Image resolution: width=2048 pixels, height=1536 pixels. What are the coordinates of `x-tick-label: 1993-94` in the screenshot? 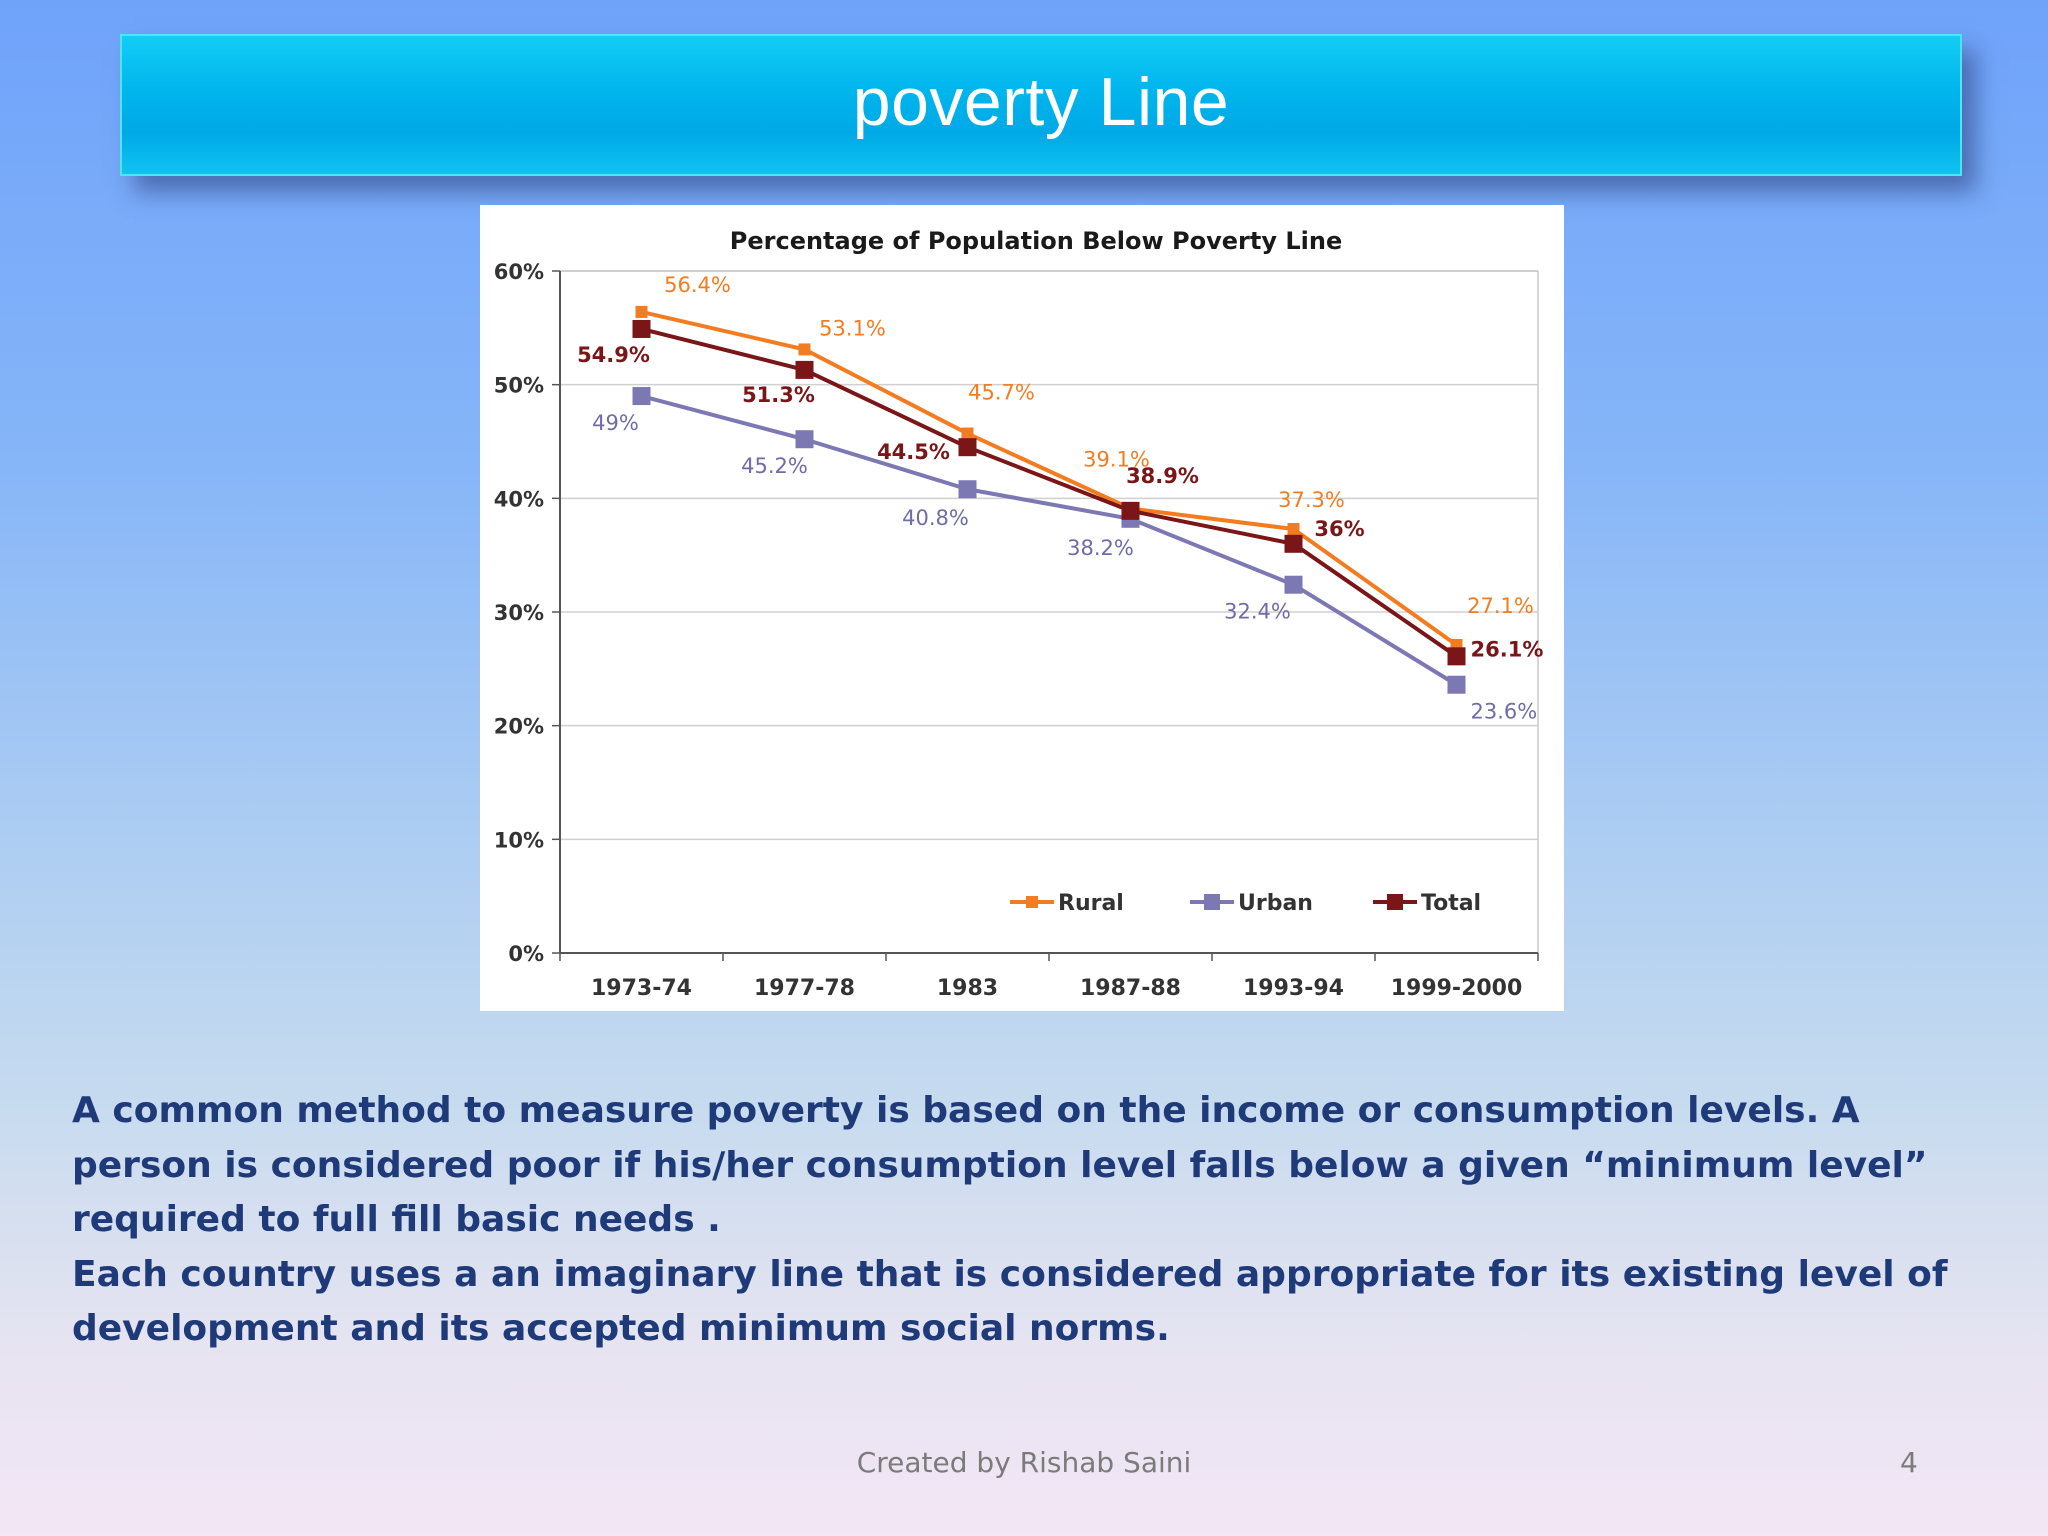 It's located at (1293, 988).